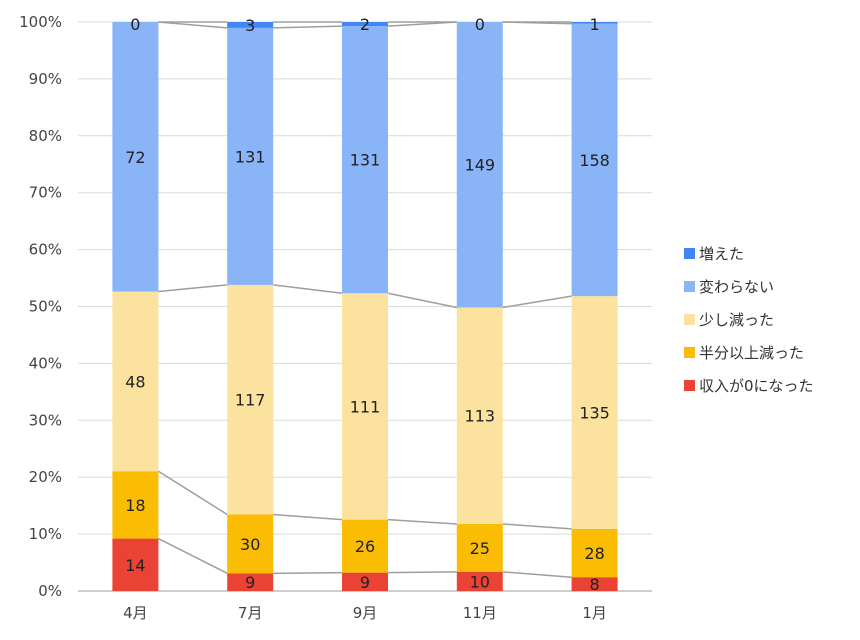 This screenshot has width=860, height=640. What do you see at coordinates (736, 287) in the screenshot?
I see `legend-label: 変わらない` at bounding box center [736, 287].